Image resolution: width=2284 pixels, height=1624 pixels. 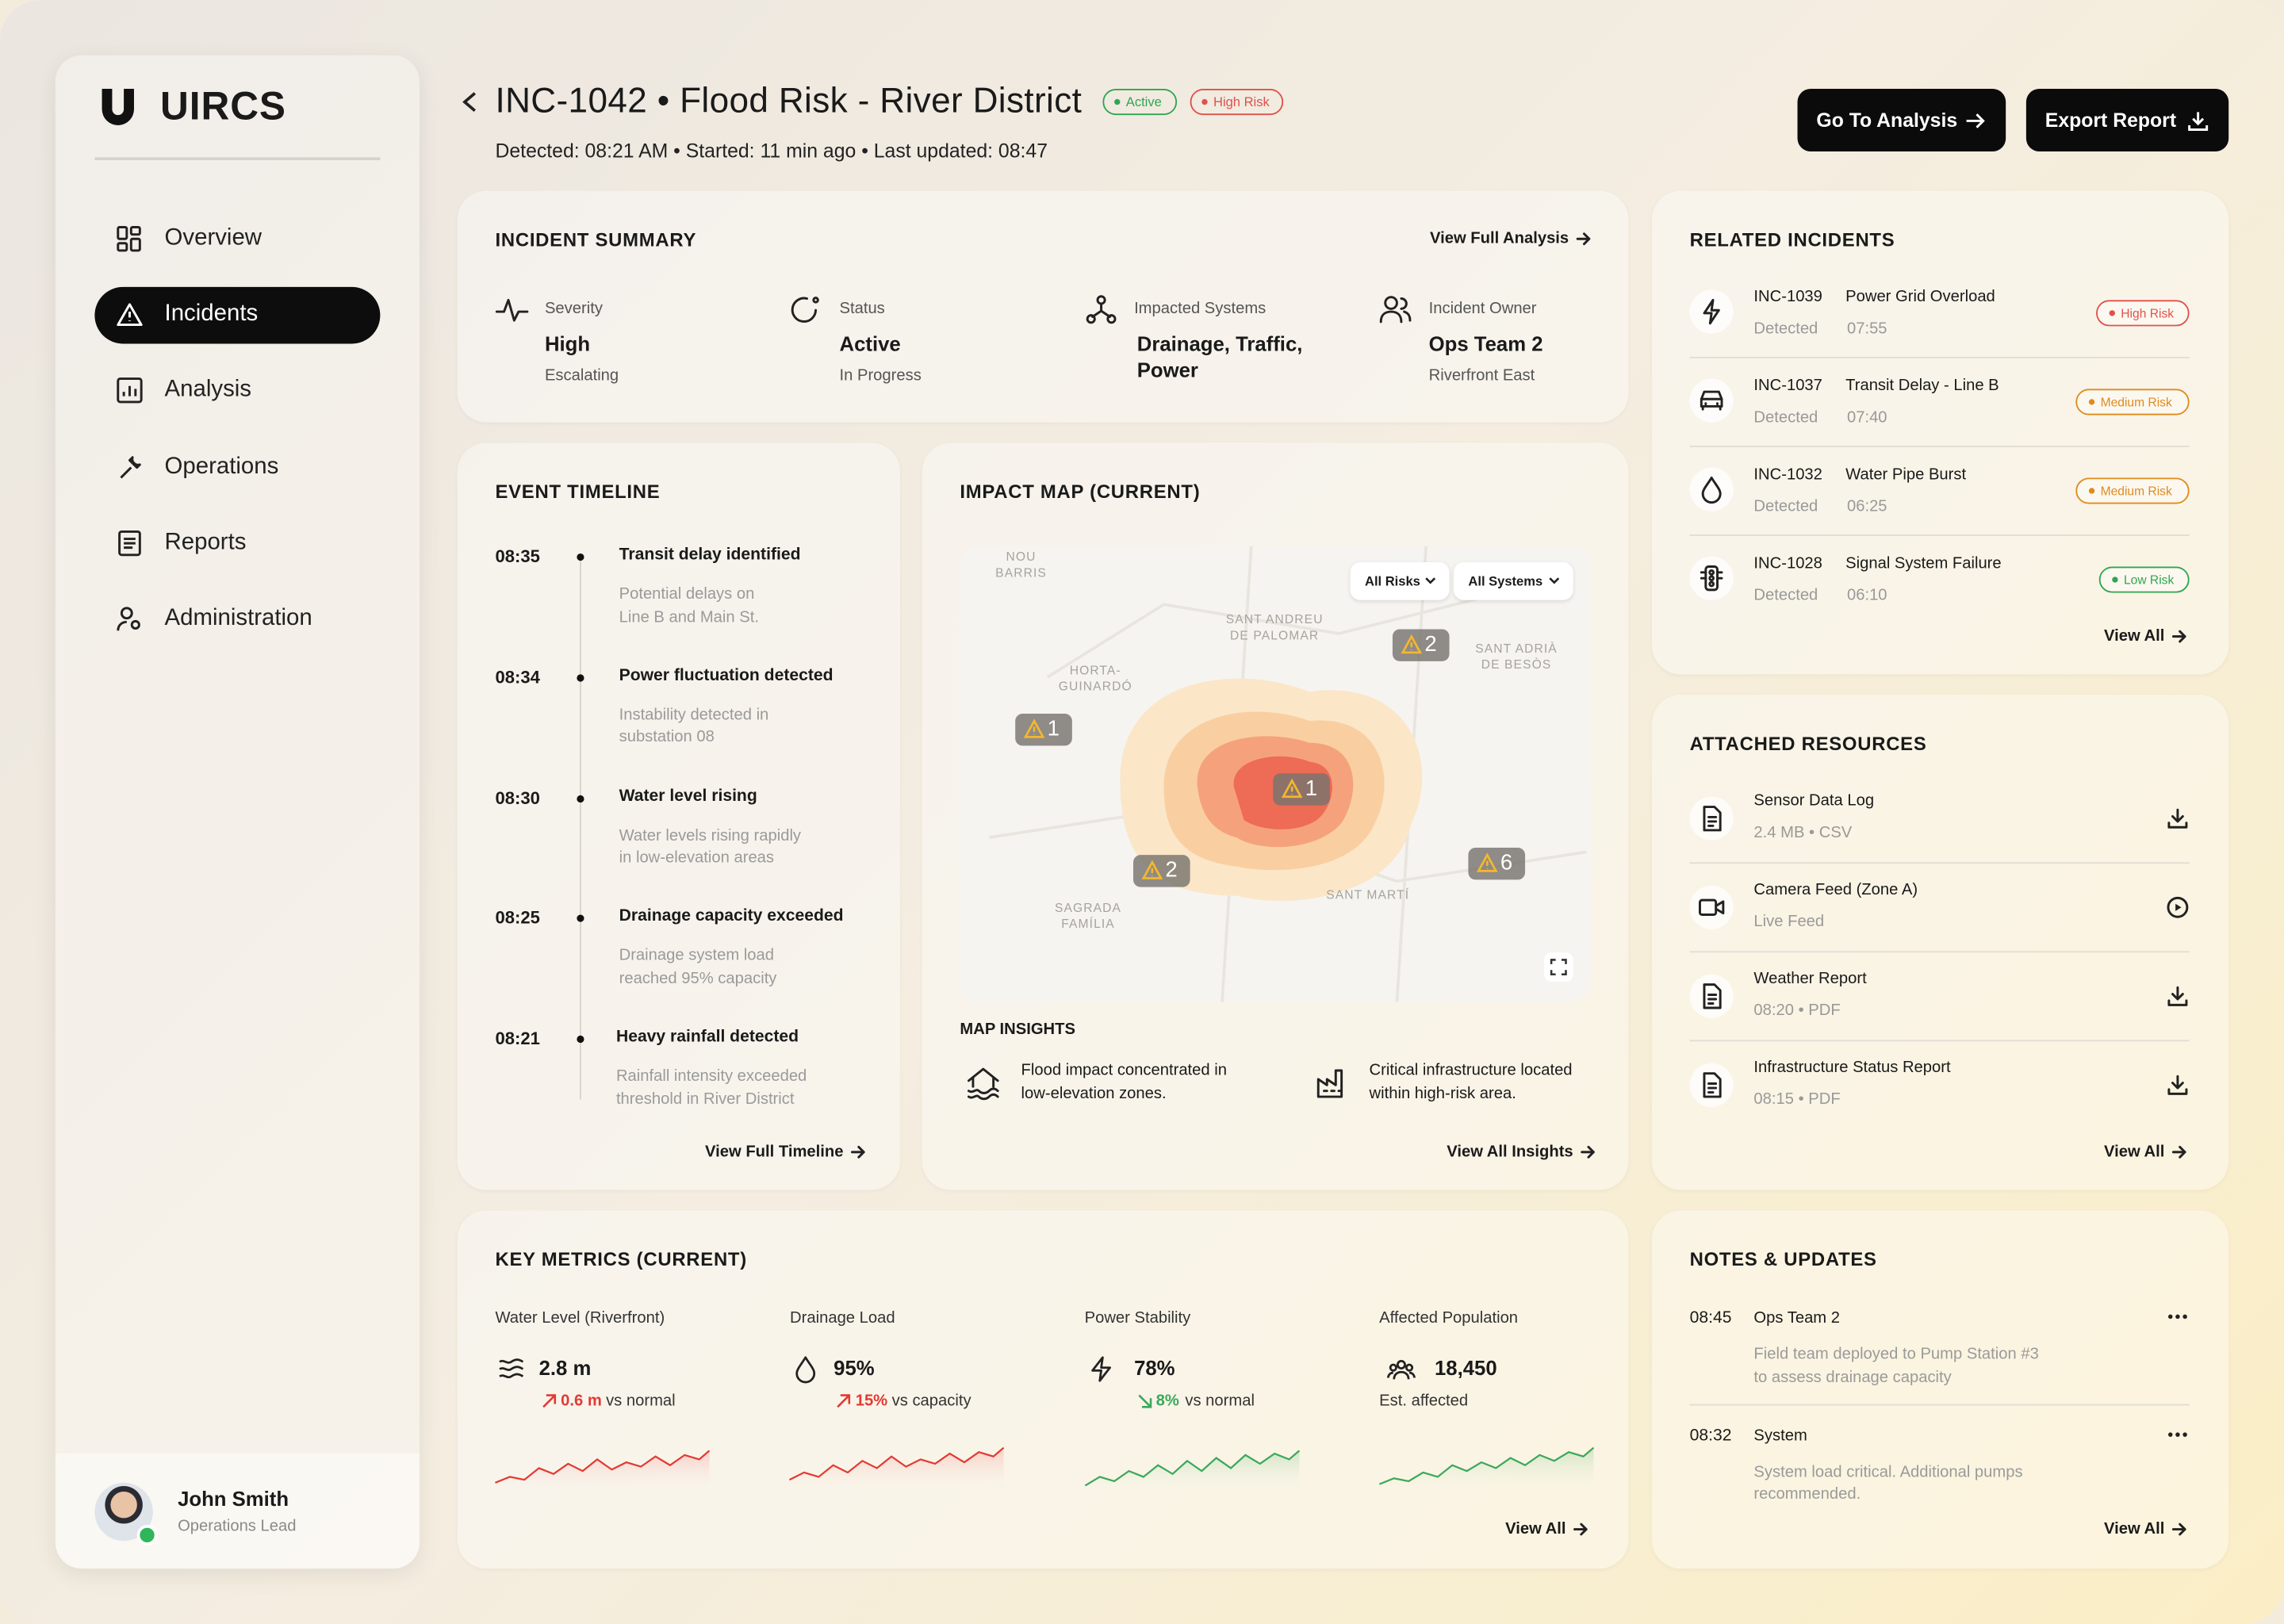 I want to click on incident-name: Signal System Failure, so click(x=1923, y=563).